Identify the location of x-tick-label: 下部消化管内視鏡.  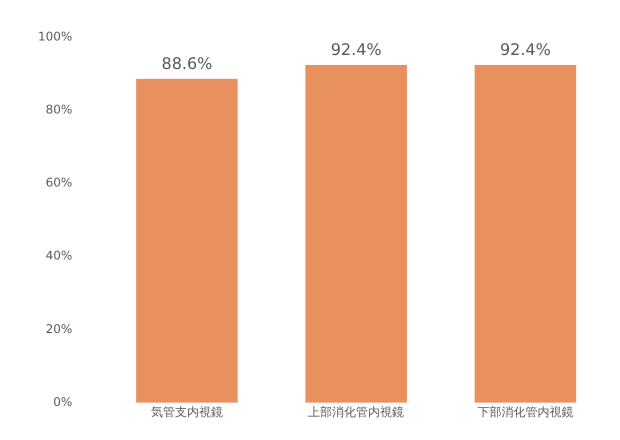
(525, 412).